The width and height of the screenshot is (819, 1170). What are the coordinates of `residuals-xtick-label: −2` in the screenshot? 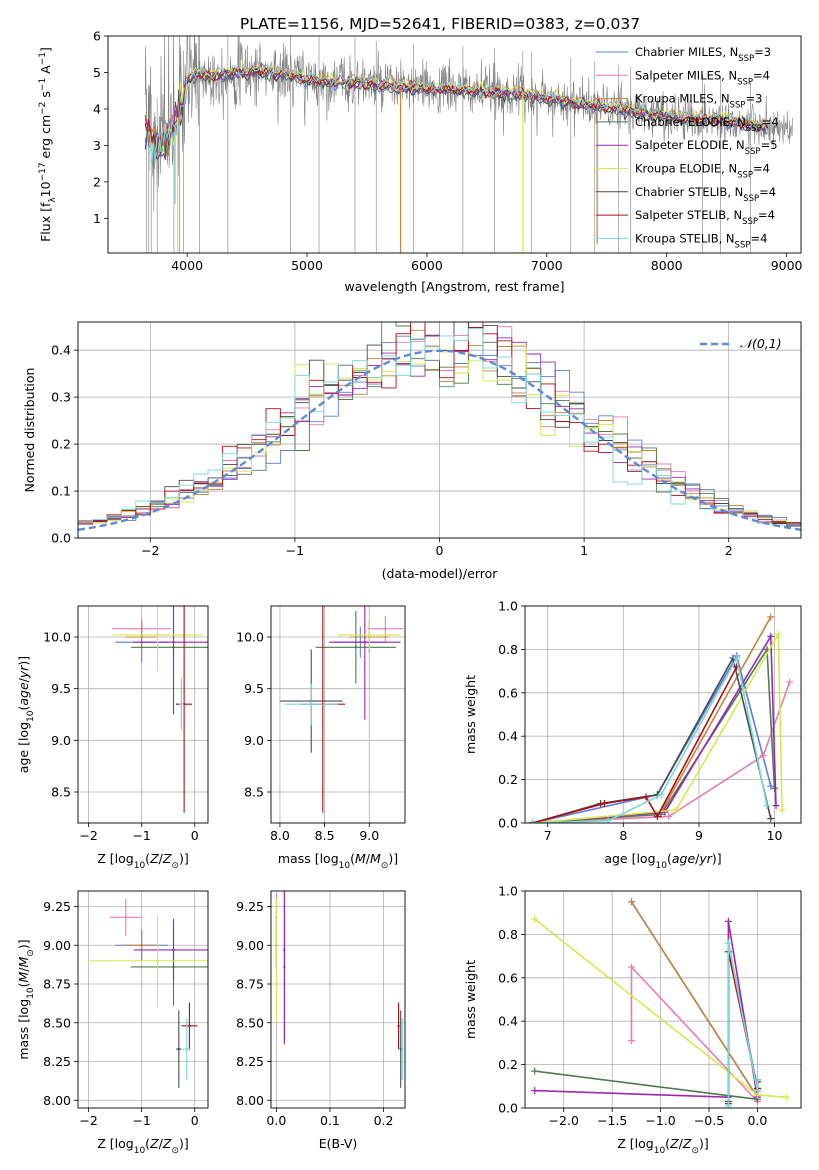 It's located at (150, 550).